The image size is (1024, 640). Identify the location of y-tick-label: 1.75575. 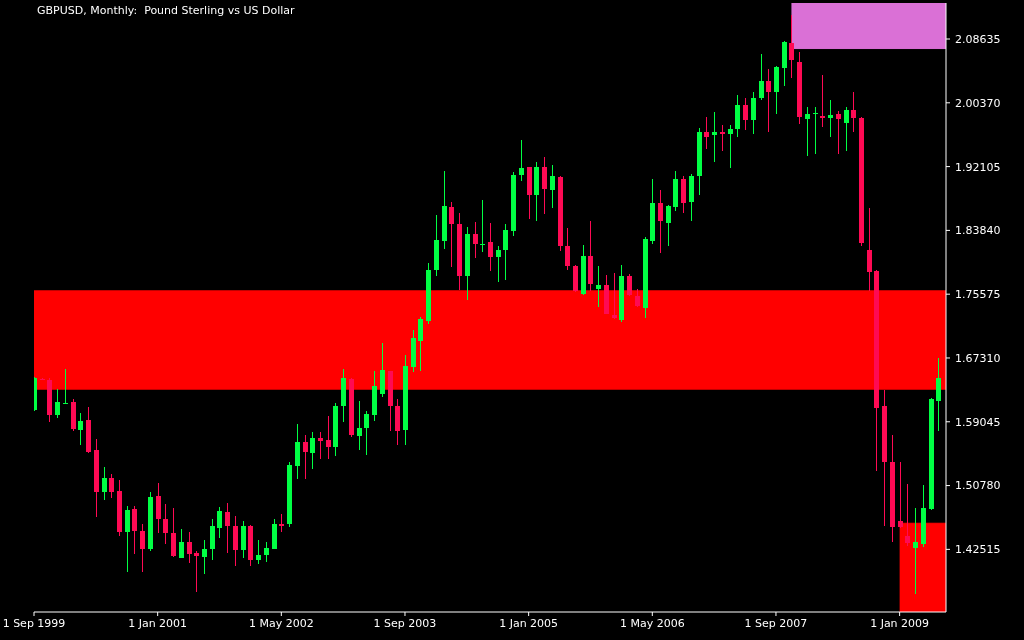
(978, 295).